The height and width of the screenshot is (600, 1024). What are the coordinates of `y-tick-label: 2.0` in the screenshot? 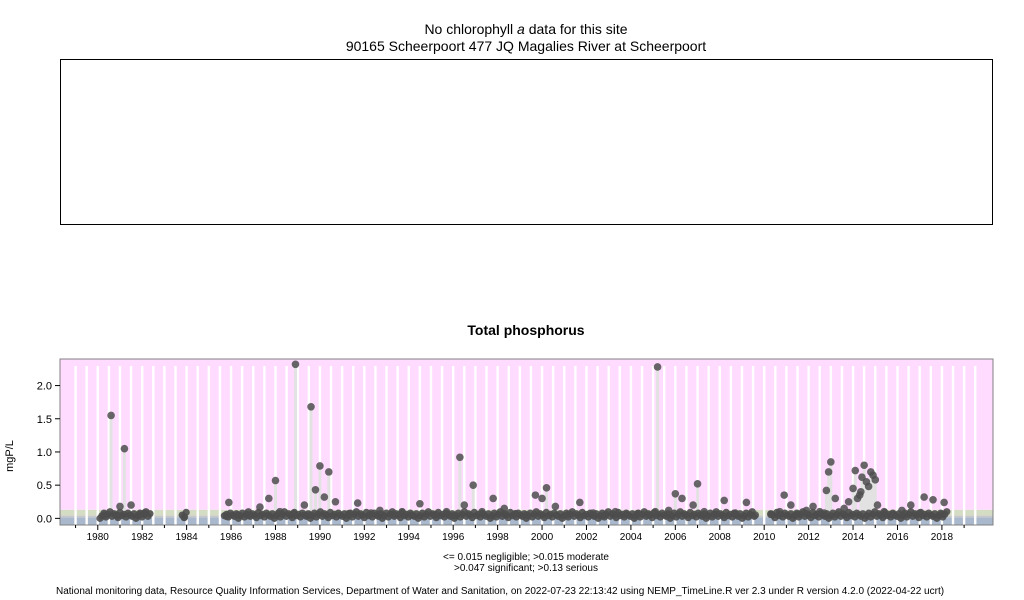 It's located at (44, 387).